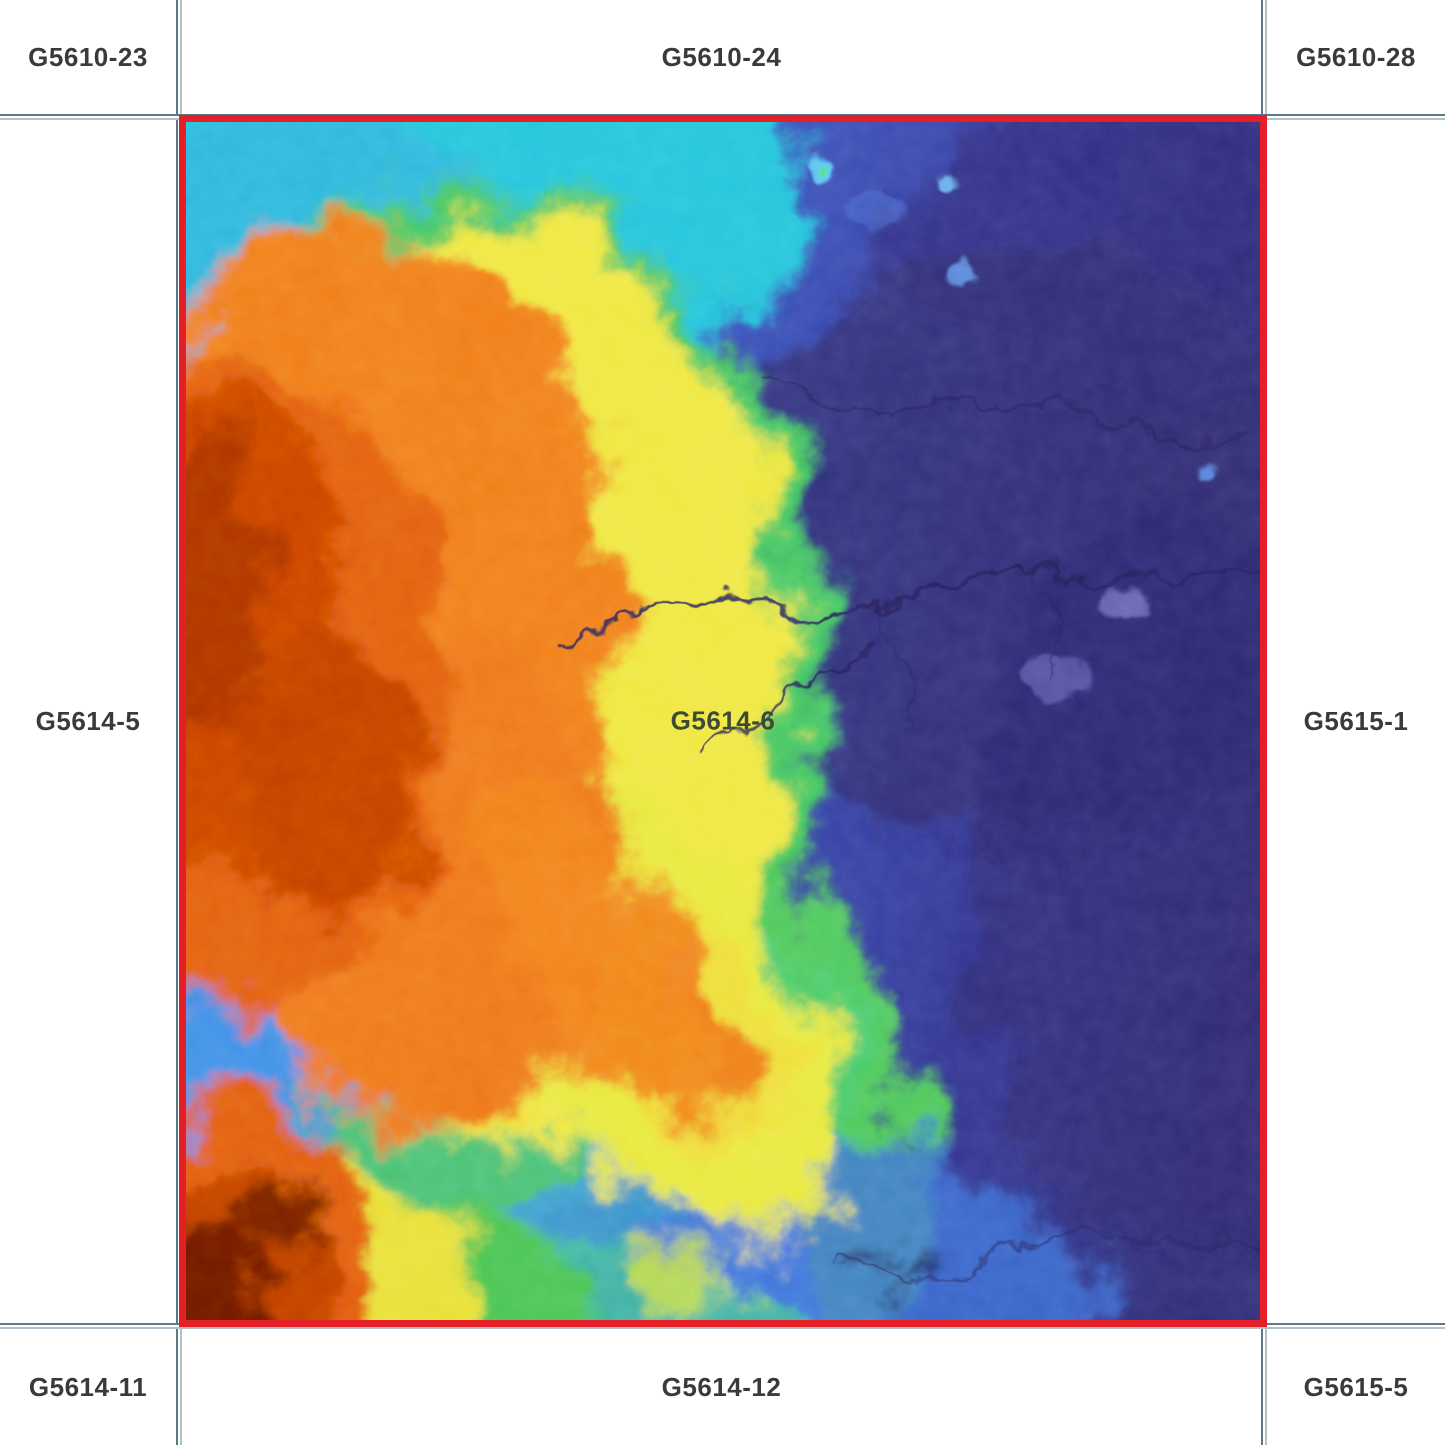 The height and width of the screenshot is (1445, 1445). I want to click on tile-label: G5610-28, so click(1356, 56).